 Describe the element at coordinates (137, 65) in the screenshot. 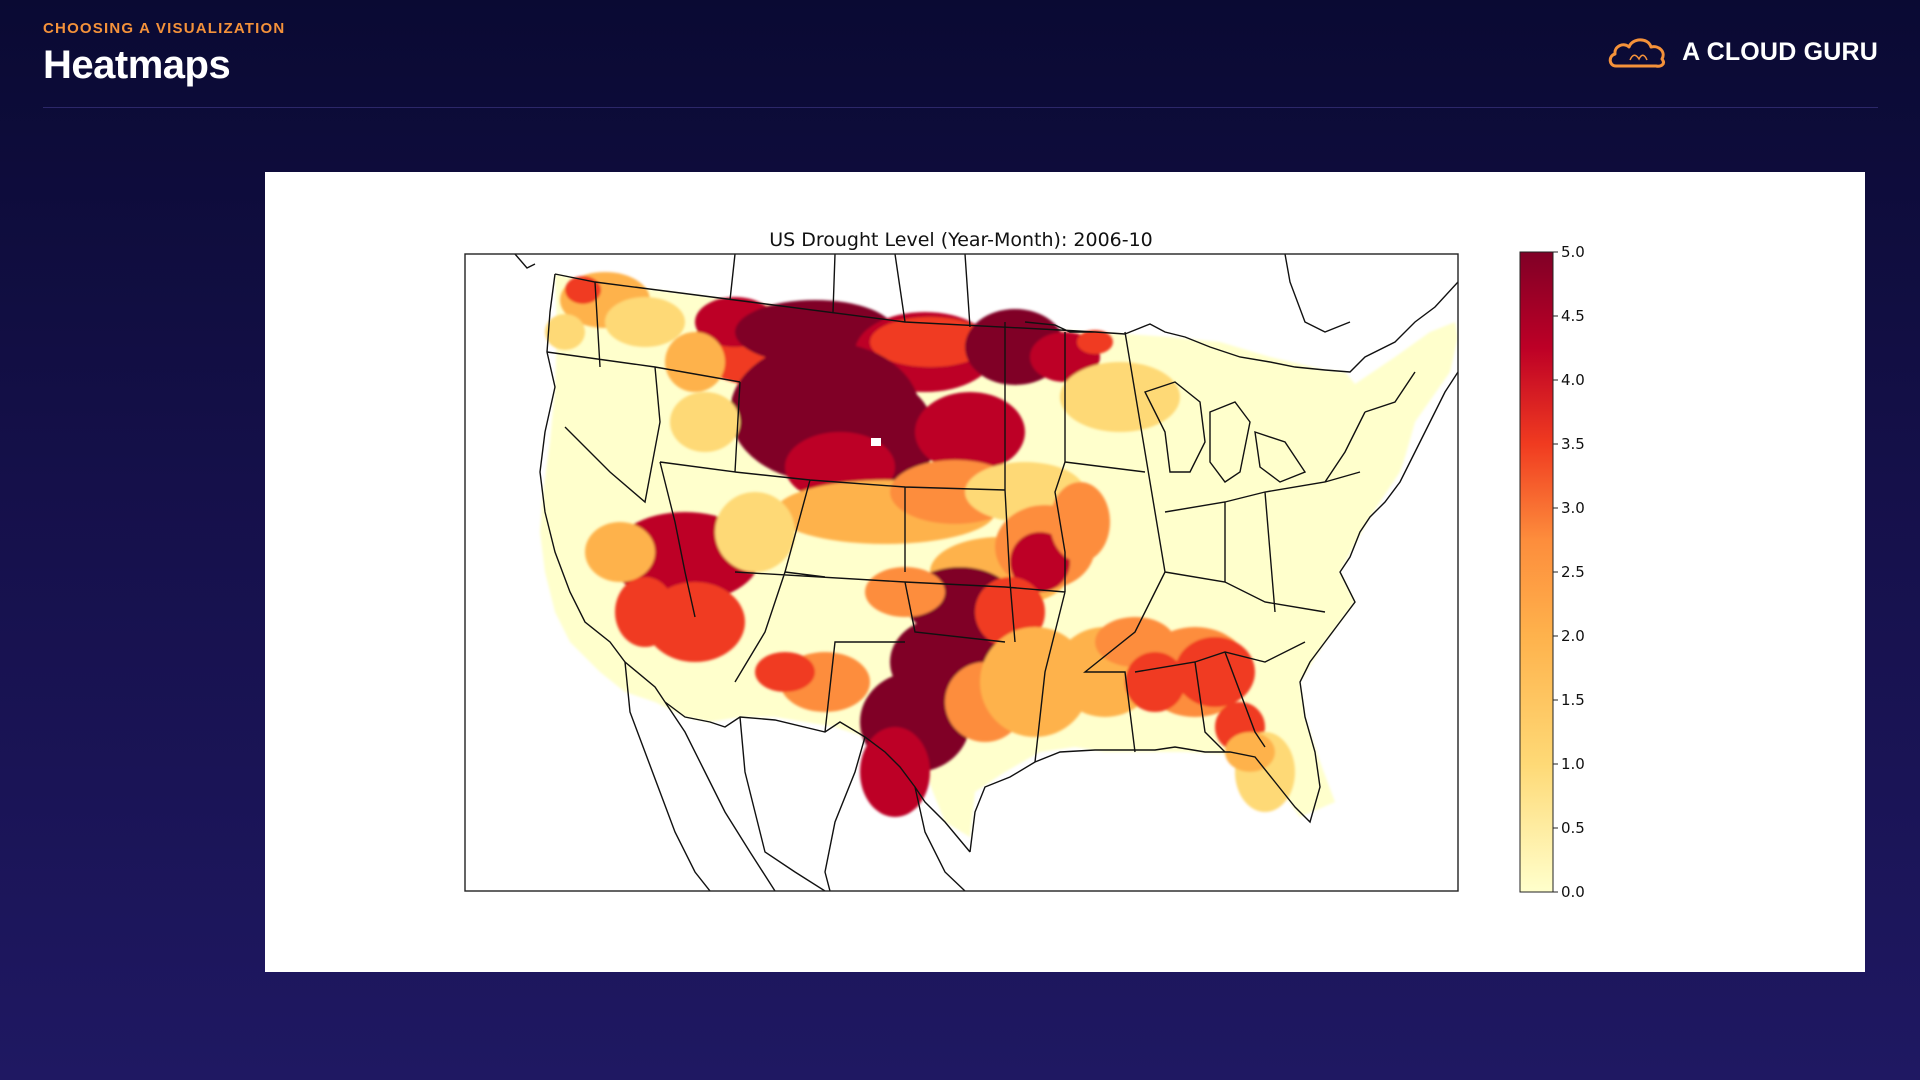

I see `page-title: Heatmaps` at that location.